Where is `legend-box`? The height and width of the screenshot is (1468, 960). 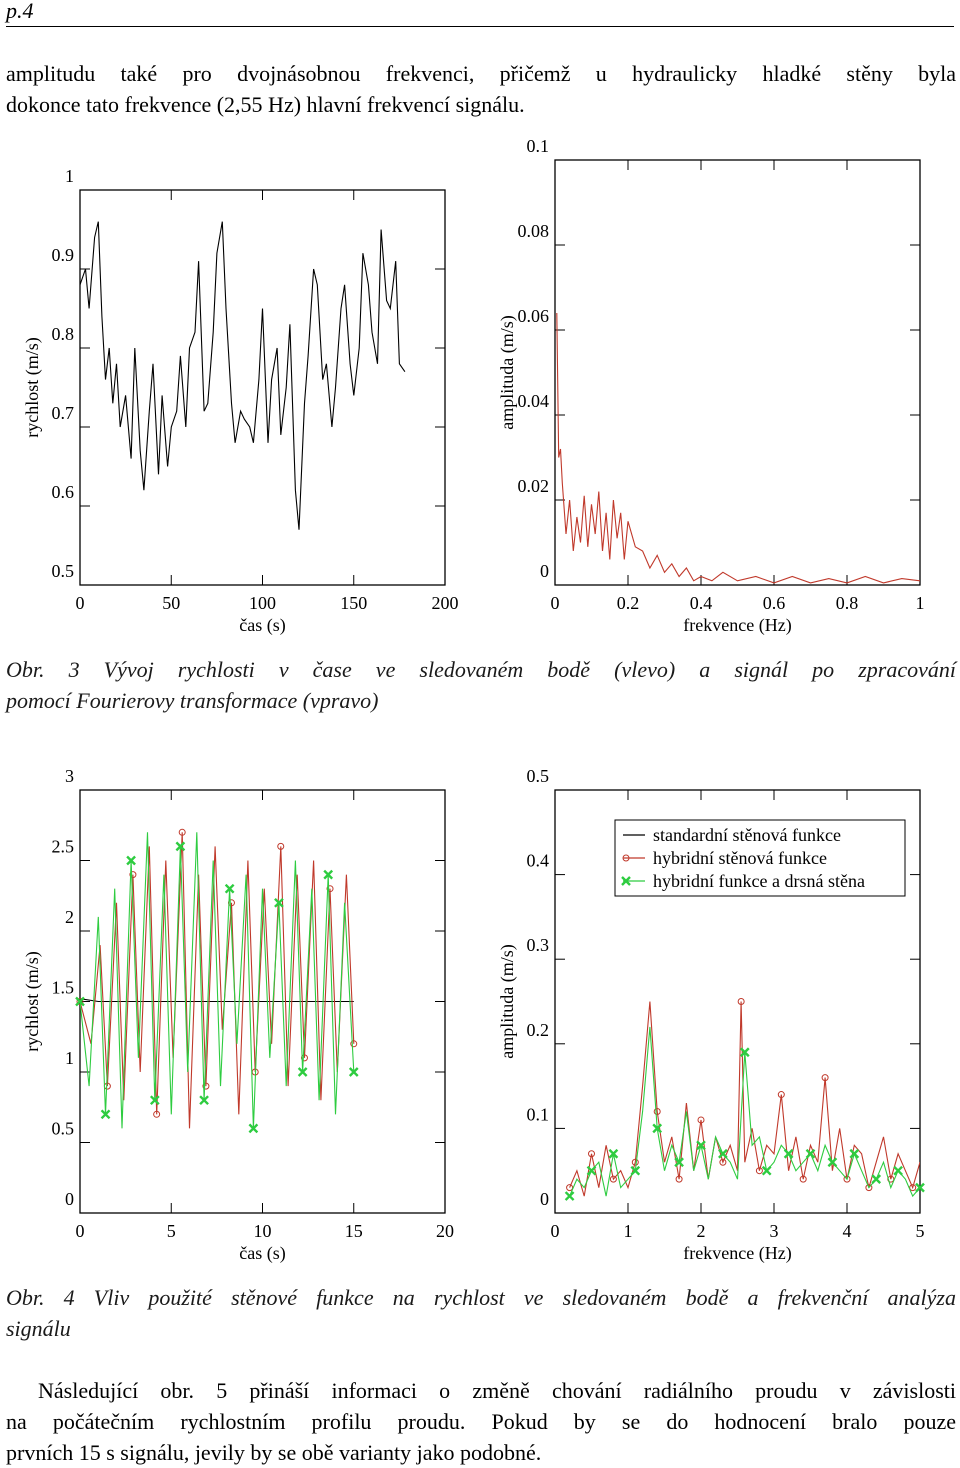
legend-box is located at coordinates (760, 858).